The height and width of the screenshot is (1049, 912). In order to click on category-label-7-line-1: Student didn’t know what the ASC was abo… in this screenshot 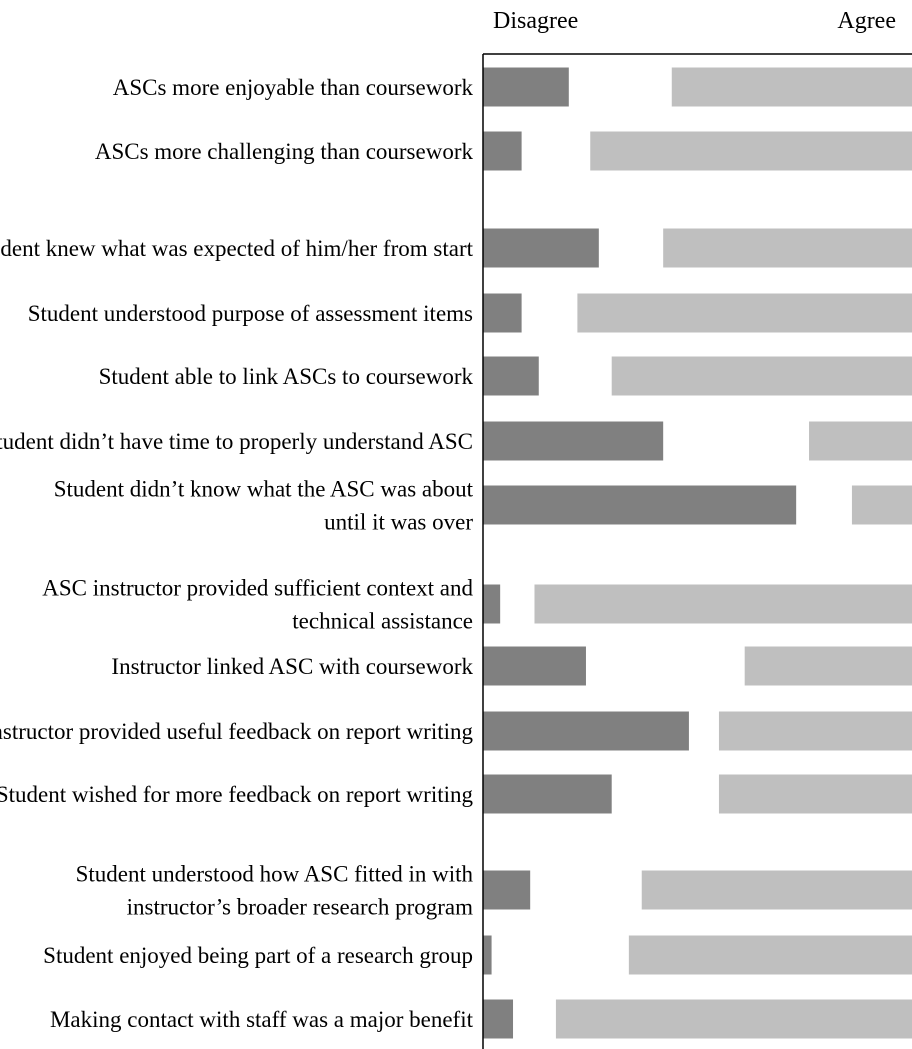, I will do `click(264, 489)`.